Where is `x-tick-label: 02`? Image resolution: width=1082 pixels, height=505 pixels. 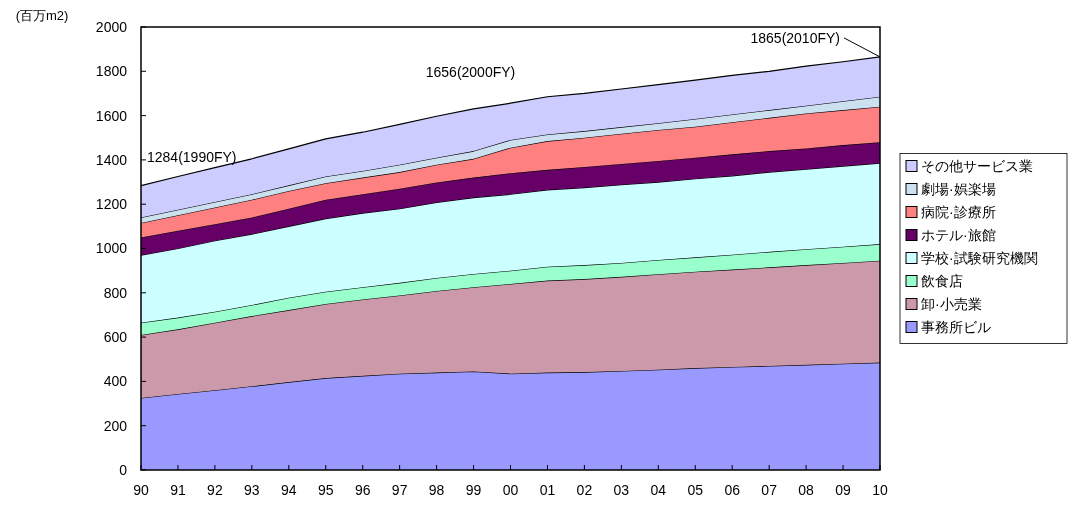
x-tick-label: 02 is located at coordinates (584, 490).